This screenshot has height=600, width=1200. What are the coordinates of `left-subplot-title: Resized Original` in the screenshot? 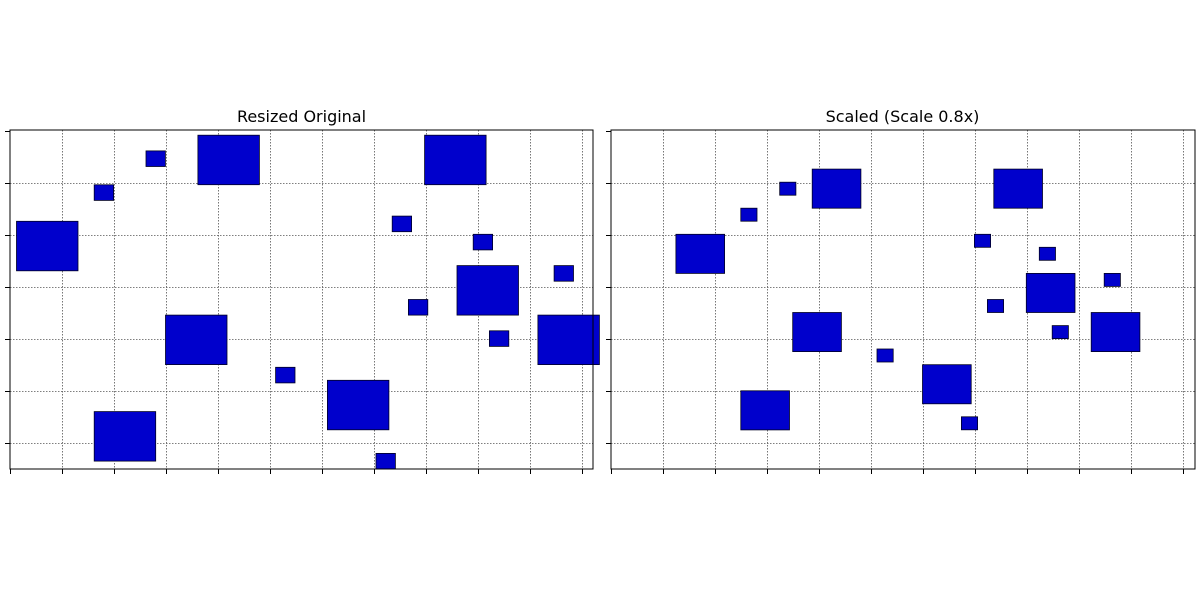 It's located at (301, 116).